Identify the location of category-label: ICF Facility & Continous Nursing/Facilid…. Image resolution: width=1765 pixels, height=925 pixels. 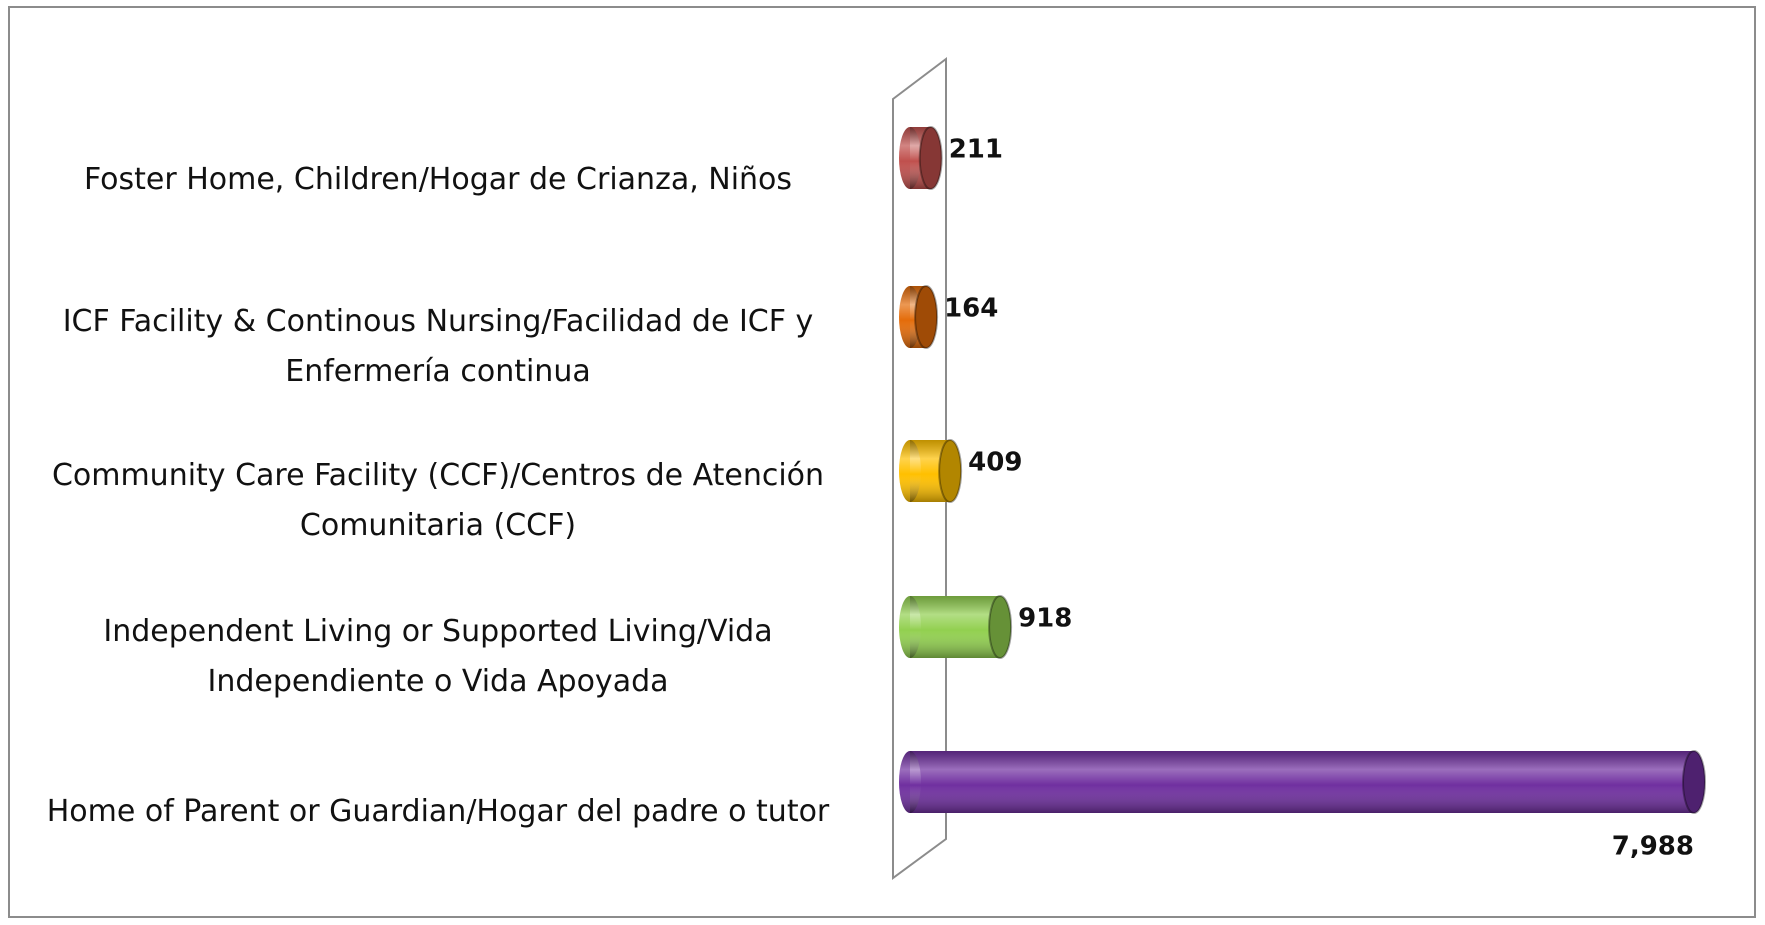
(438, 346).